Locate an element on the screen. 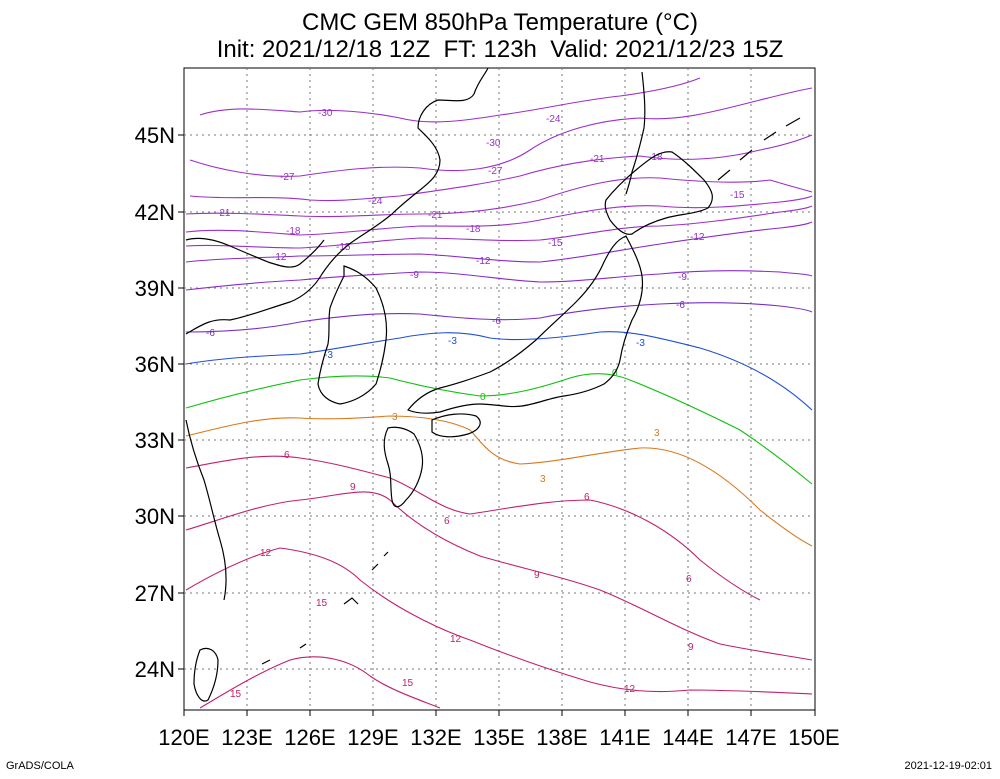 This screenshot has height=779, width=1000. y-tick-label: 36N is located at coordinates (155, 364).